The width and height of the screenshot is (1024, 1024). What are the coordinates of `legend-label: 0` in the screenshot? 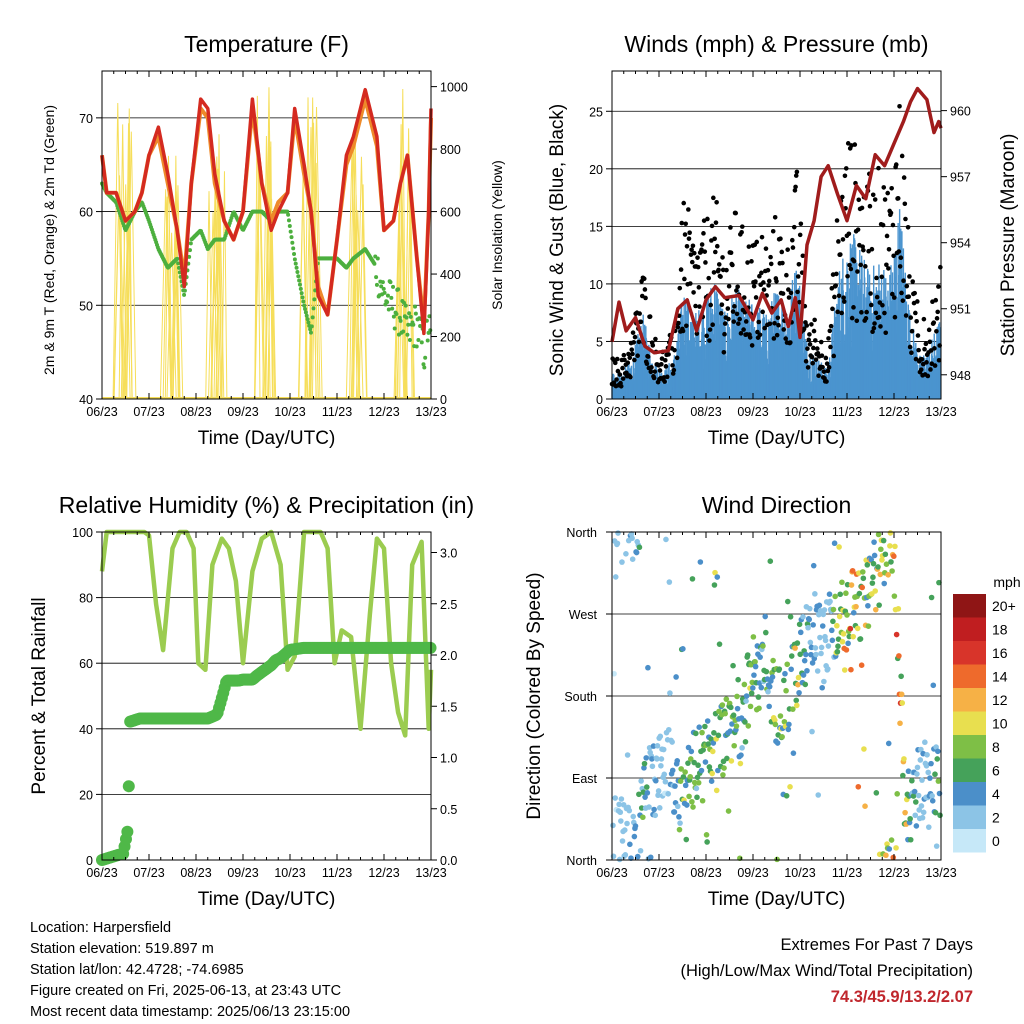 It's located at (996, 841).